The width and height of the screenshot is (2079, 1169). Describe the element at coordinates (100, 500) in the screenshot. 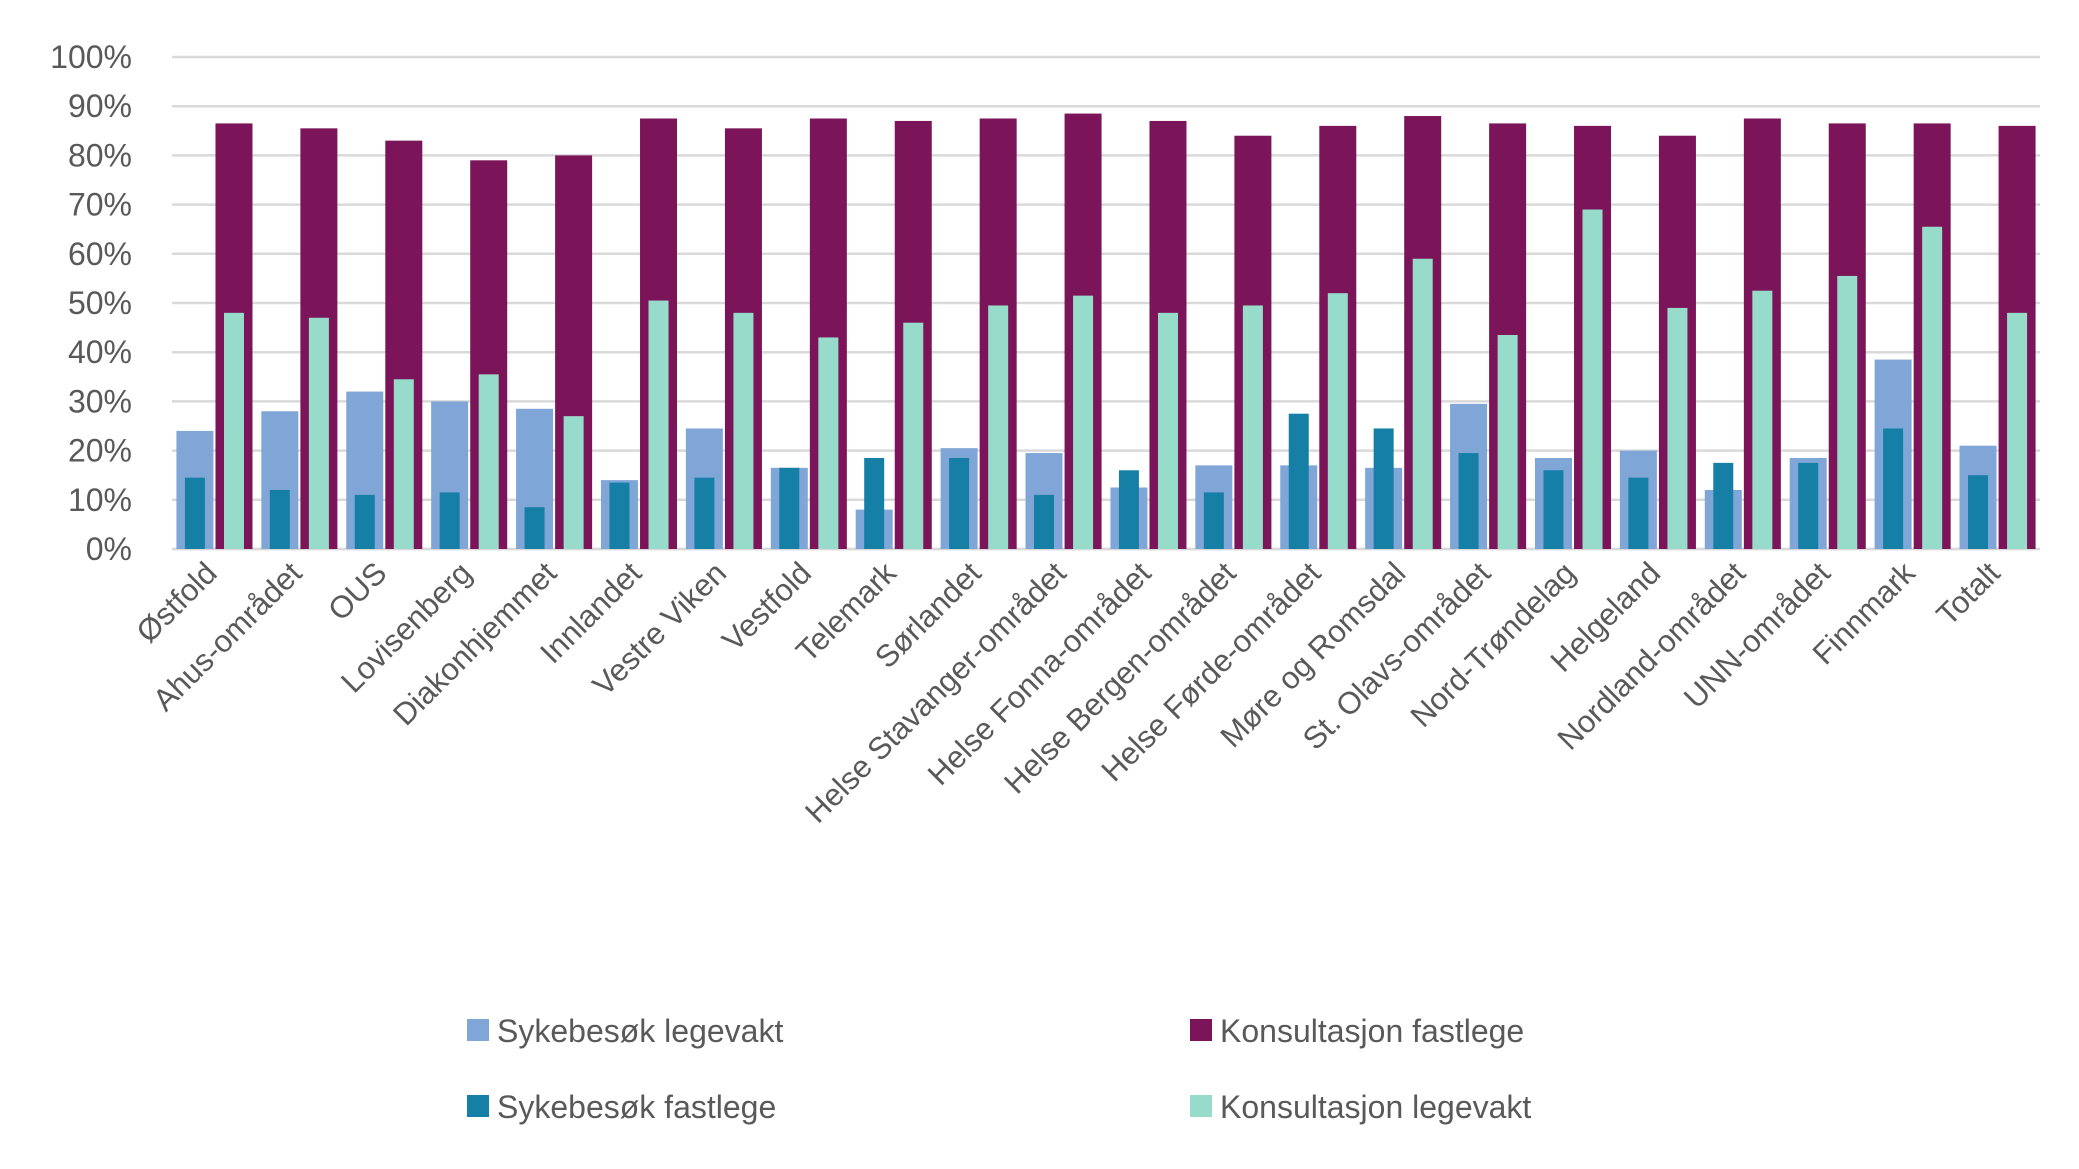

I see `y-tick-label: 10%` at that location.